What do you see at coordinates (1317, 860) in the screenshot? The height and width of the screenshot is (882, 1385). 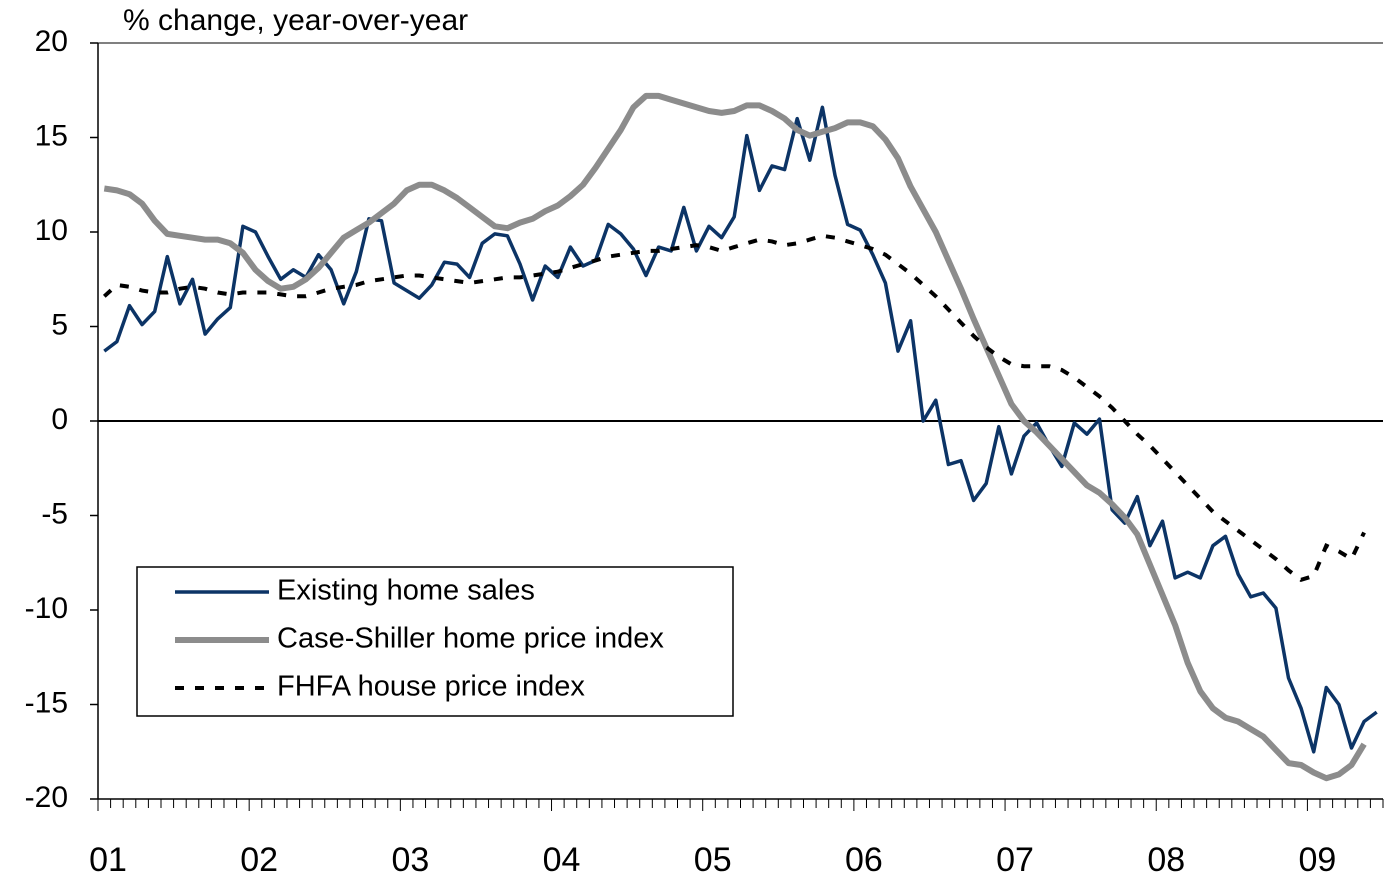 I see `x-tick-label: 09` at bounding box center [1317, 860].